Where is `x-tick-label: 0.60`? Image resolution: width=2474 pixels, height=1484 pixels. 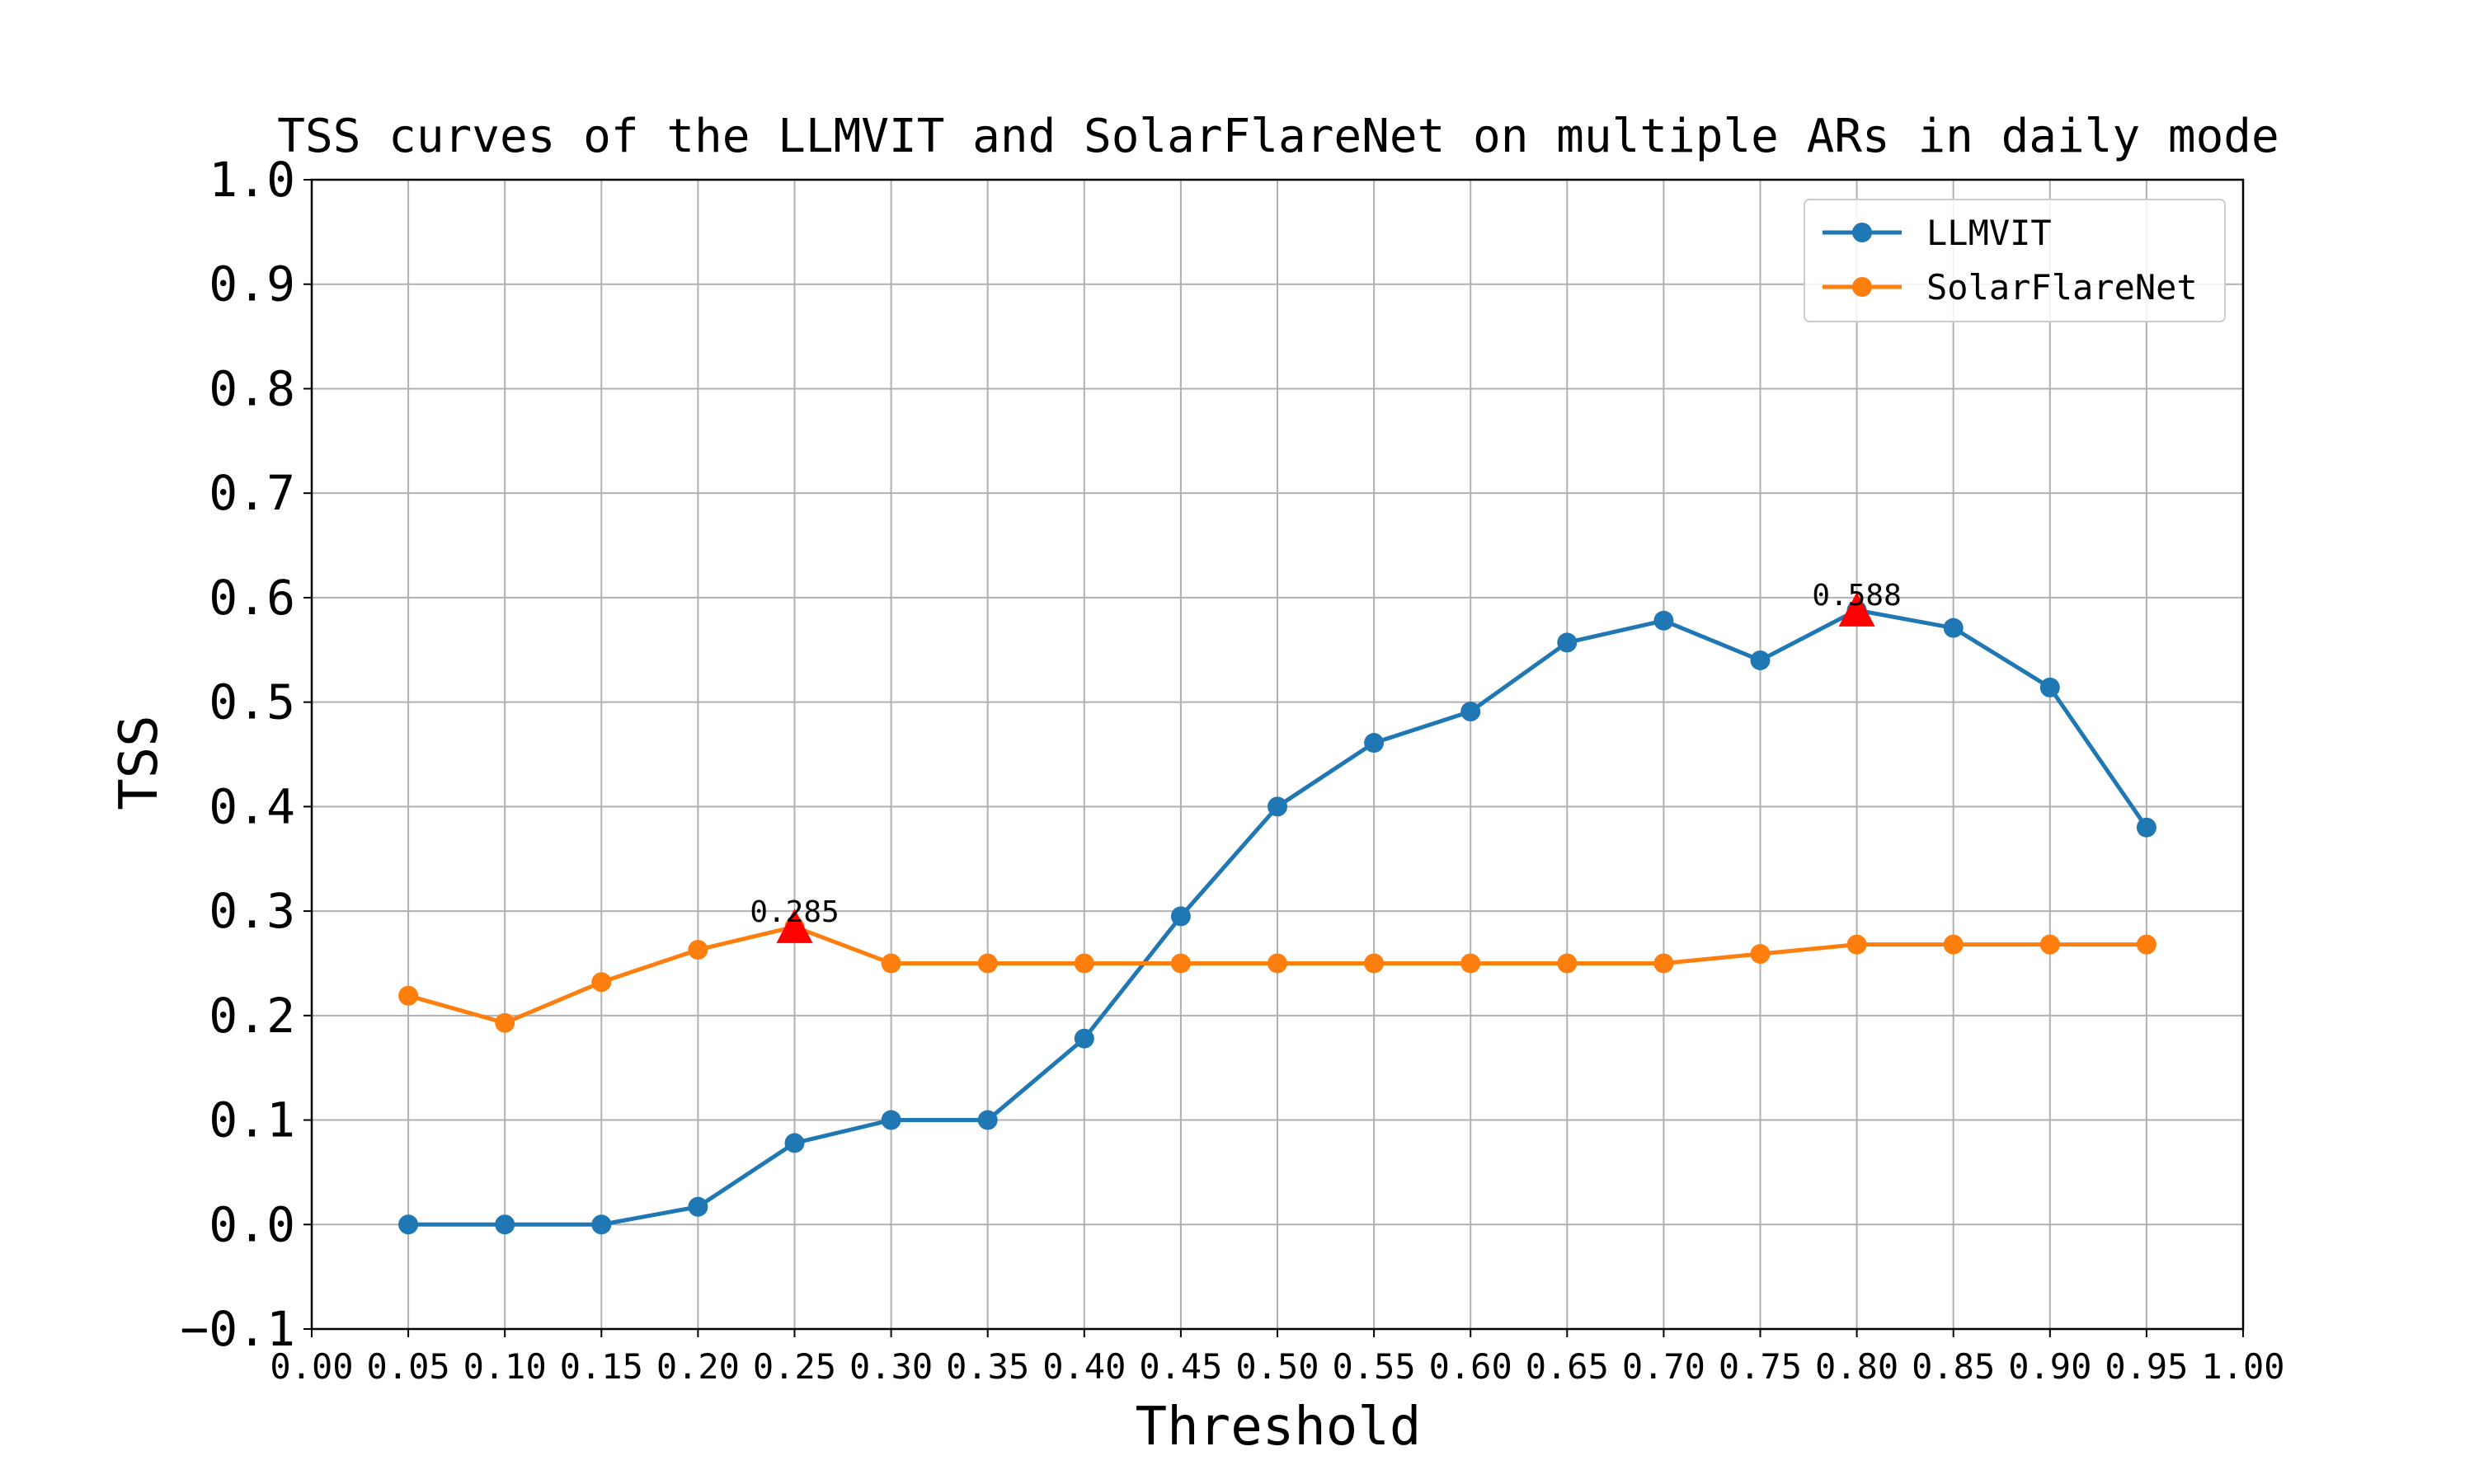
x-tick-label: 0.60 is located at coordinates (1470, 1366).